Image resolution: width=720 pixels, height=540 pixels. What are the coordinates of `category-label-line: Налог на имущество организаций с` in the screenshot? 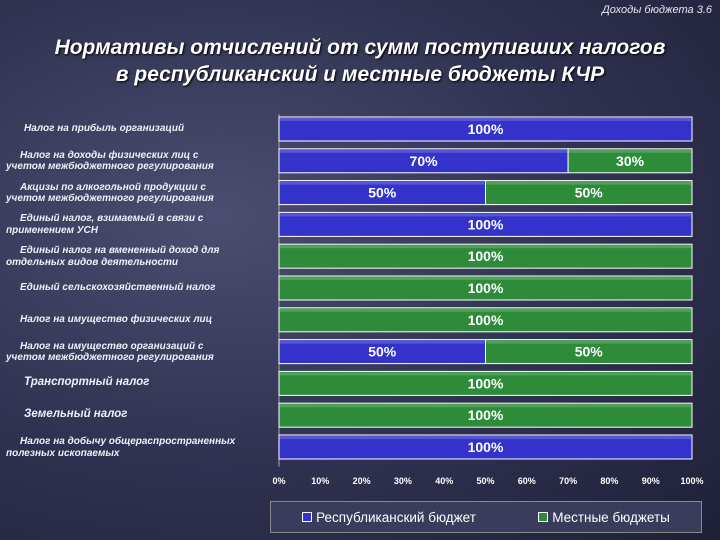 It's located at (112, 346).